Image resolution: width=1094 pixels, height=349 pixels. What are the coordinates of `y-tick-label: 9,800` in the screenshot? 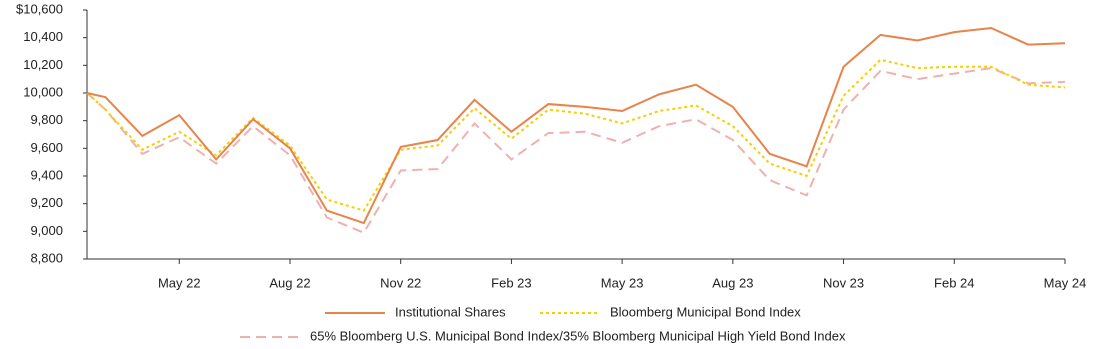 It's located at (46, 119).